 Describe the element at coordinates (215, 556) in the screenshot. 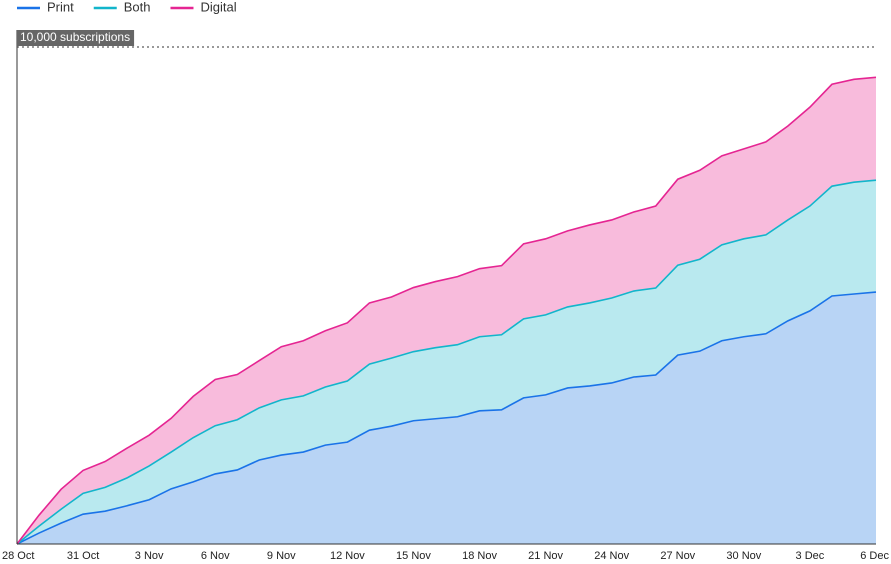

I see `x-tick-label: 6 Nov` at that location.